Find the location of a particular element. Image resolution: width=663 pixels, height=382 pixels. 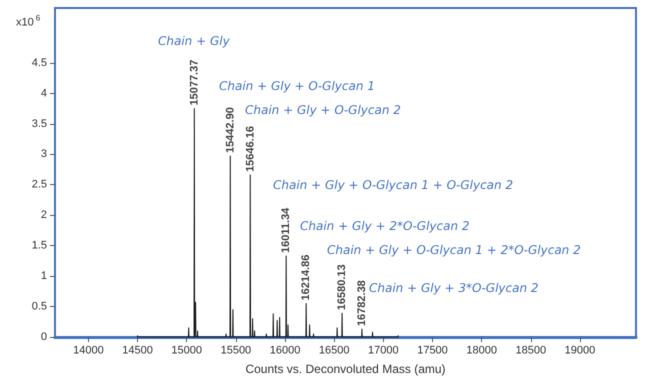

annotation: Chain + Gly + O-Glycan 1 is located at coordinates (297, 86).